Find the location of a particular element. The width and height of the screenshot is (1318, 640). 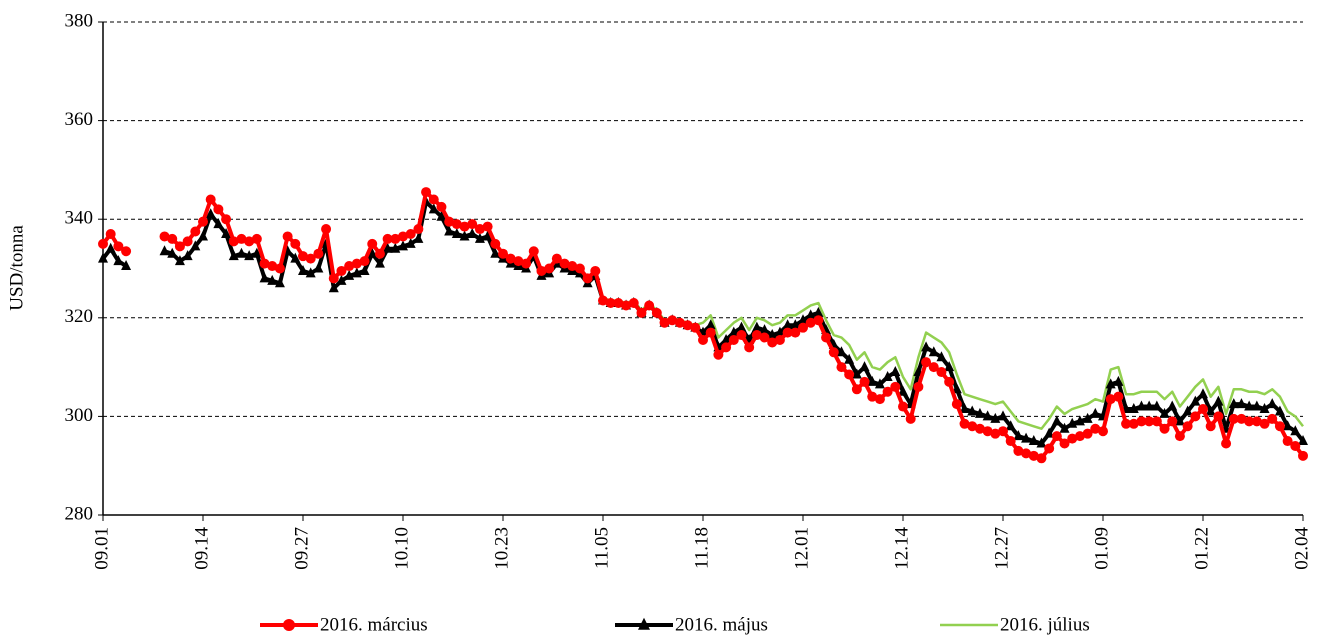

x-tick-label: 12.01 is located at coordinates (801, 548).